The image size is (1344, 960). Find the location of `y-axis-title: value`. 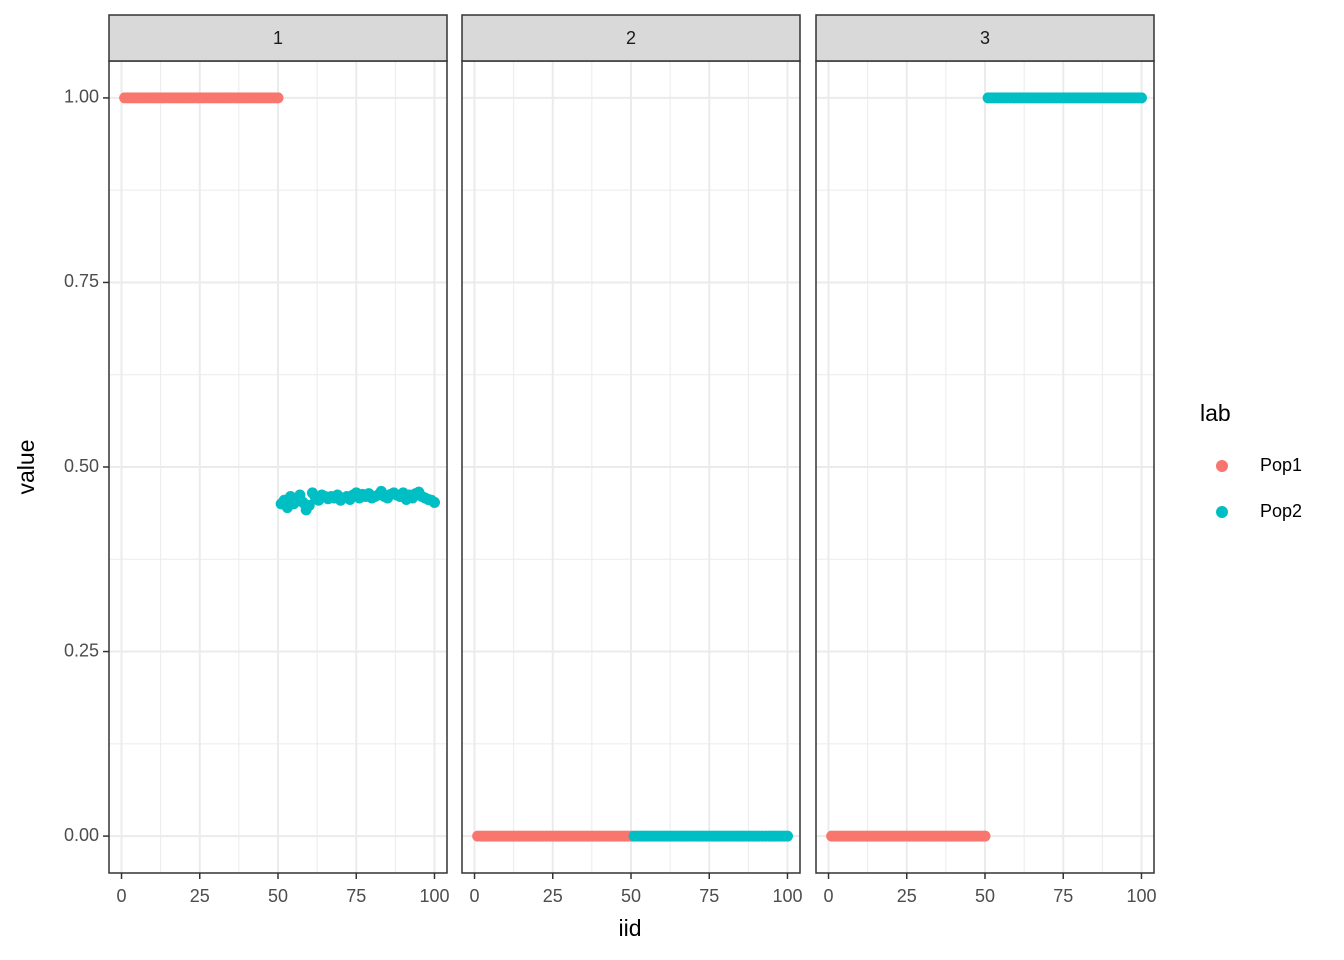

y-axis-title: value is located at coordinates (26, 467).